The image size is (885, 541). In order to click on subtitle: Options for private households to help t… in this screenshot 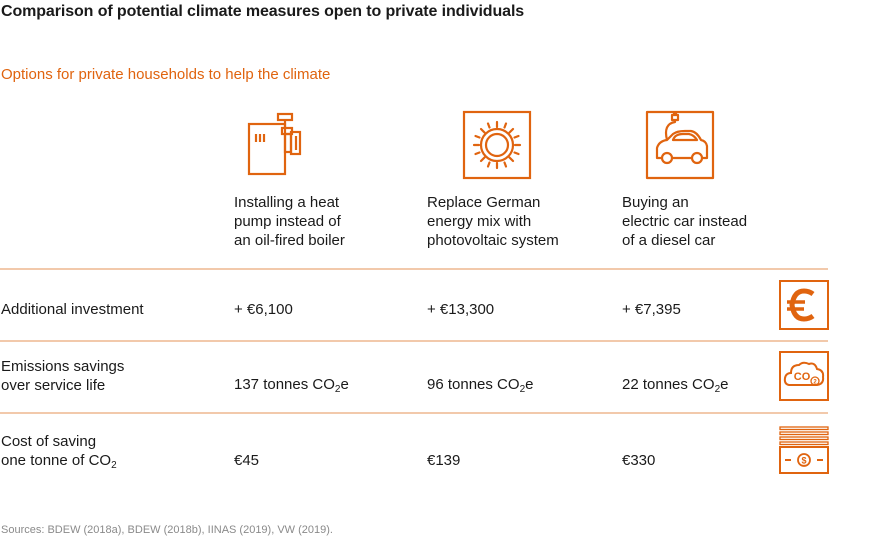, I will do `click(166, 74)`.